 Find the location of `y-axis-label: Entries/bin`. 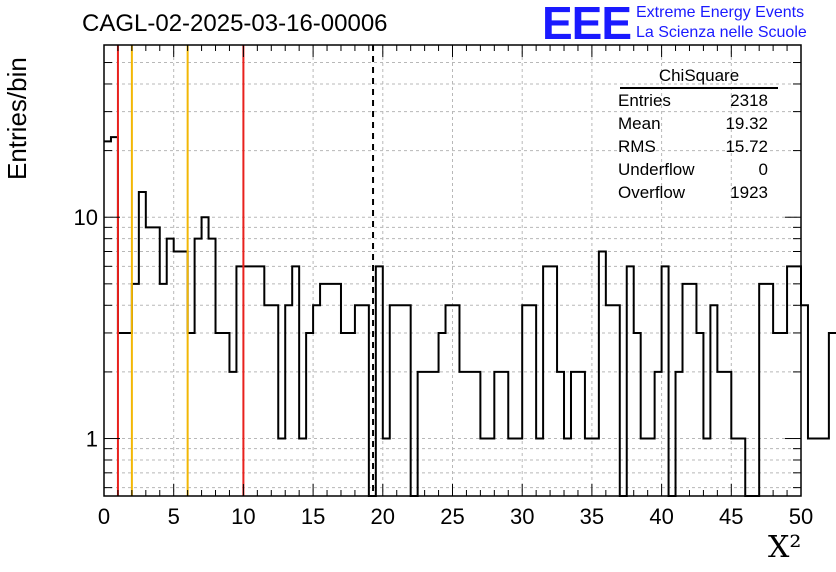

y-axis-label: Entries/bin is located at coordinates (17, 118).